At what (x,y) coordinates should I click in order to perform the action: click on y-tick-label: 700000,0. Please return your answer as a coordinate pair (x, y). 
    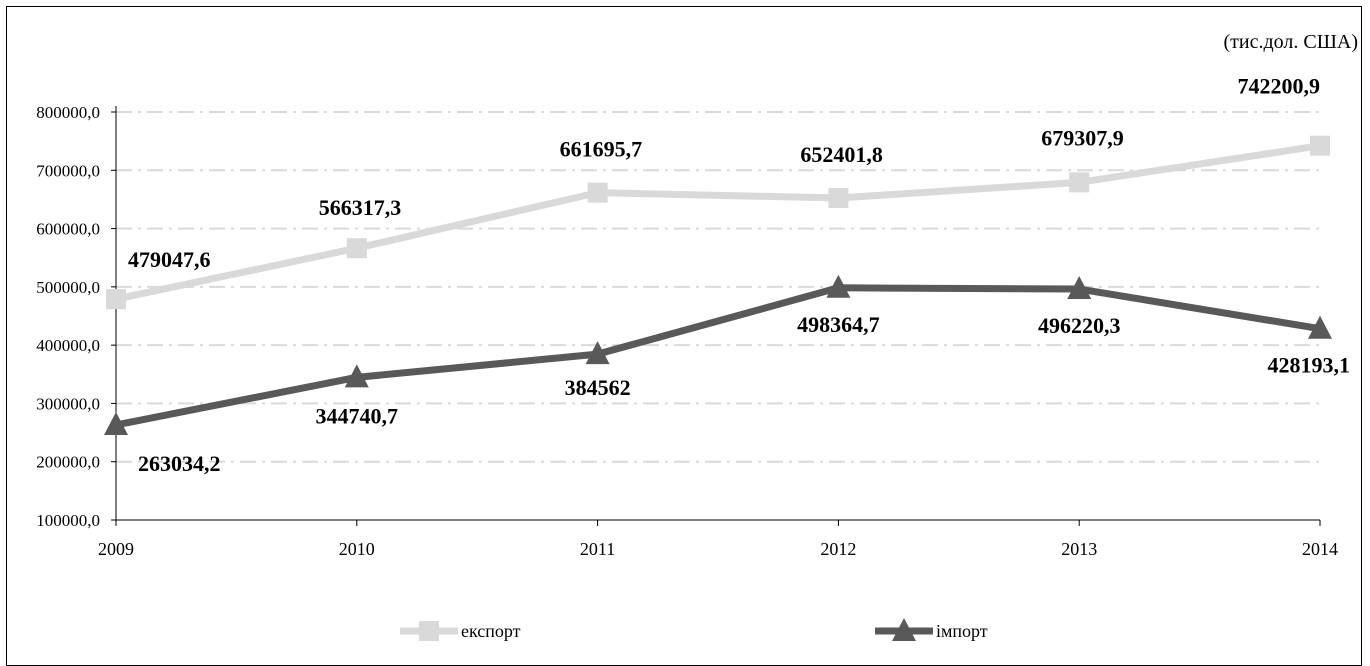
    Looking at the image, I should click on (68, 170).